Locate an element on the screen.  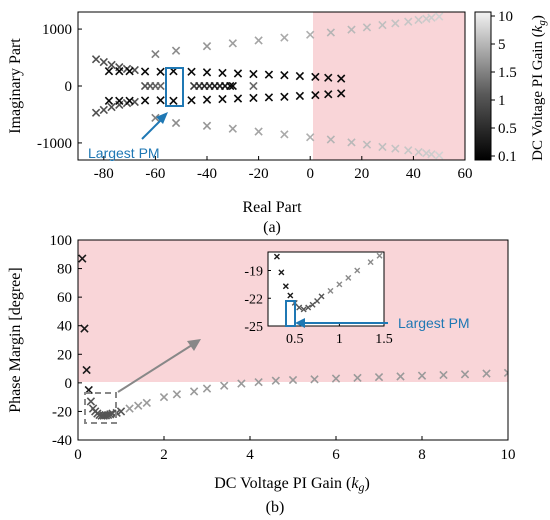
inset-y-ticks: -19 -22 -25 is located at coordinates (257, 300).